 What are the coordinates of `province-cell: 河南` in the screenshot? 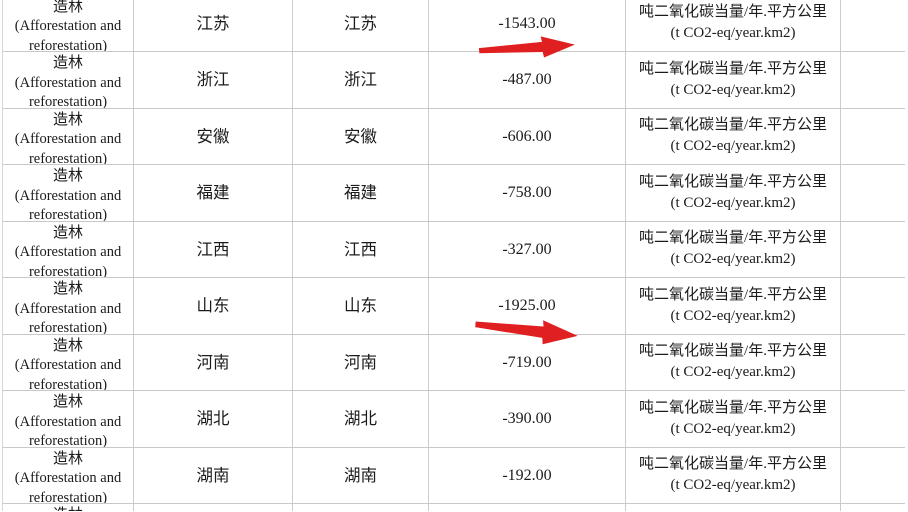 It's located at (213, 362).